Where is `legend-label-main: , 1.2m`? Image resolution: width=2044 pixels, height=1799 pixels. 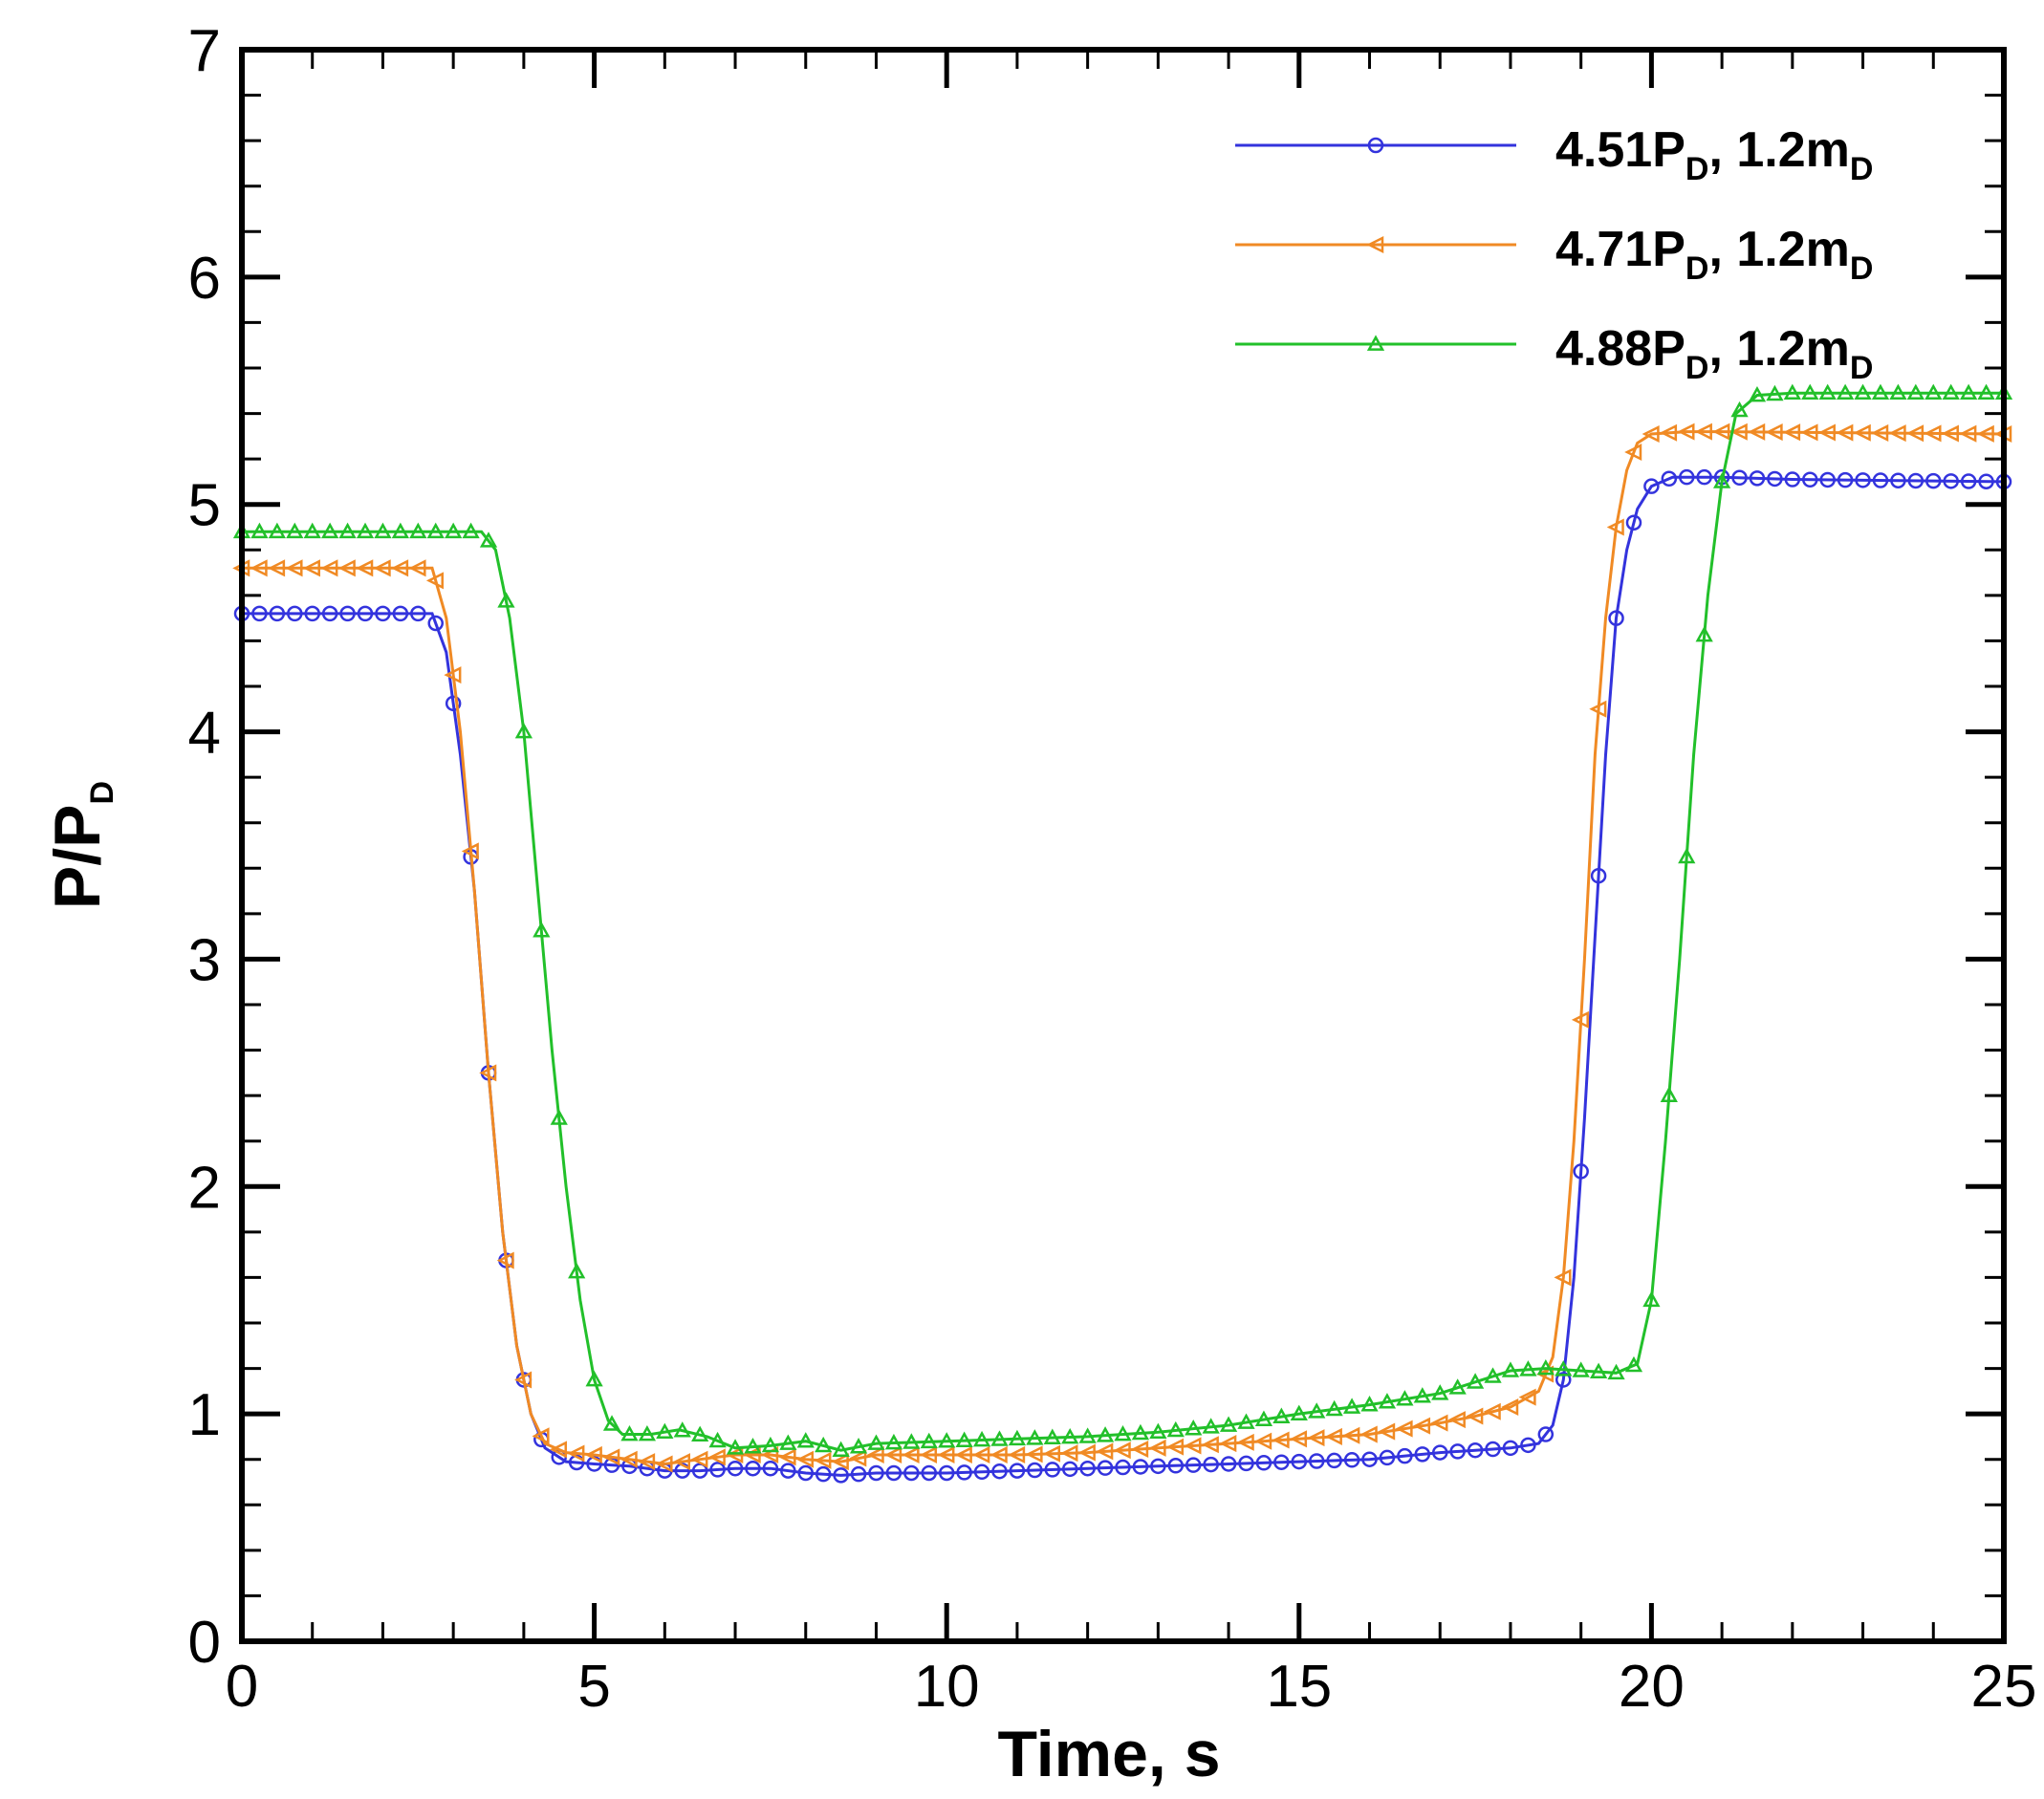
legend-label-main: , 1.2m is located at coordinates (1778, 150).